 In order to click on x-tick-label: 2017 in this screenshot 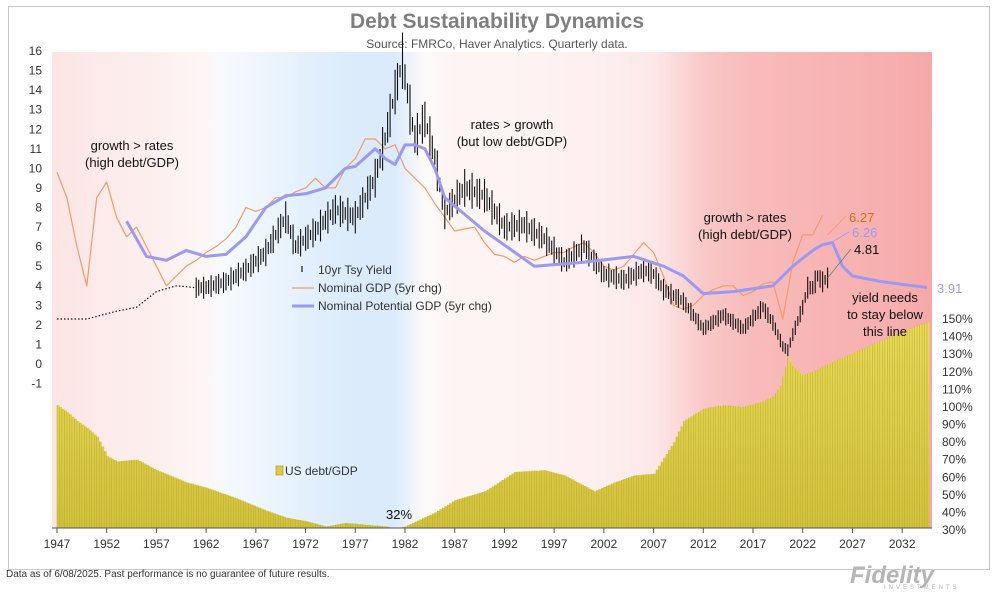, I will do `click(753, 544)`.